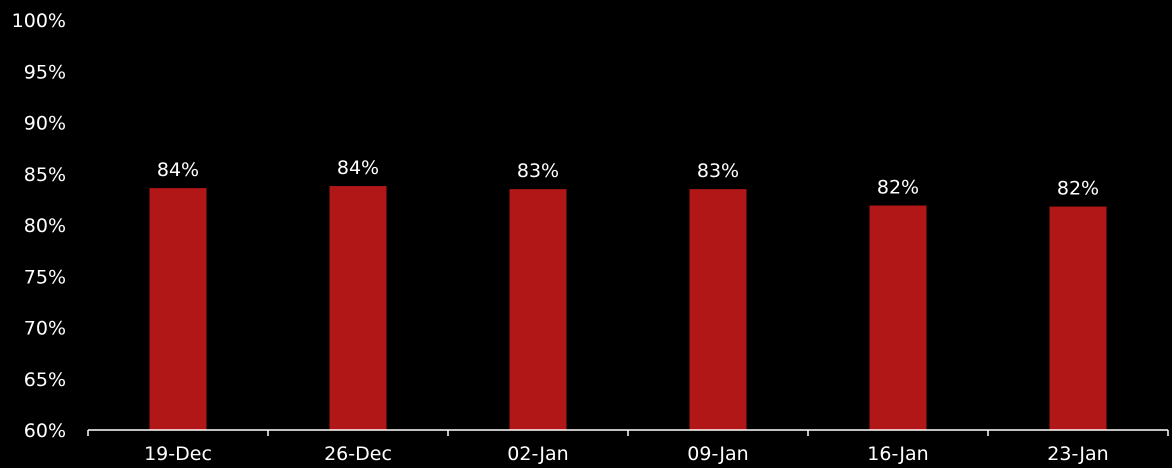  What do you see at coordinates (178, 454) in the screenshot?
I see `x-tick-label: 19-Dec` at bounding box center [178, 454].